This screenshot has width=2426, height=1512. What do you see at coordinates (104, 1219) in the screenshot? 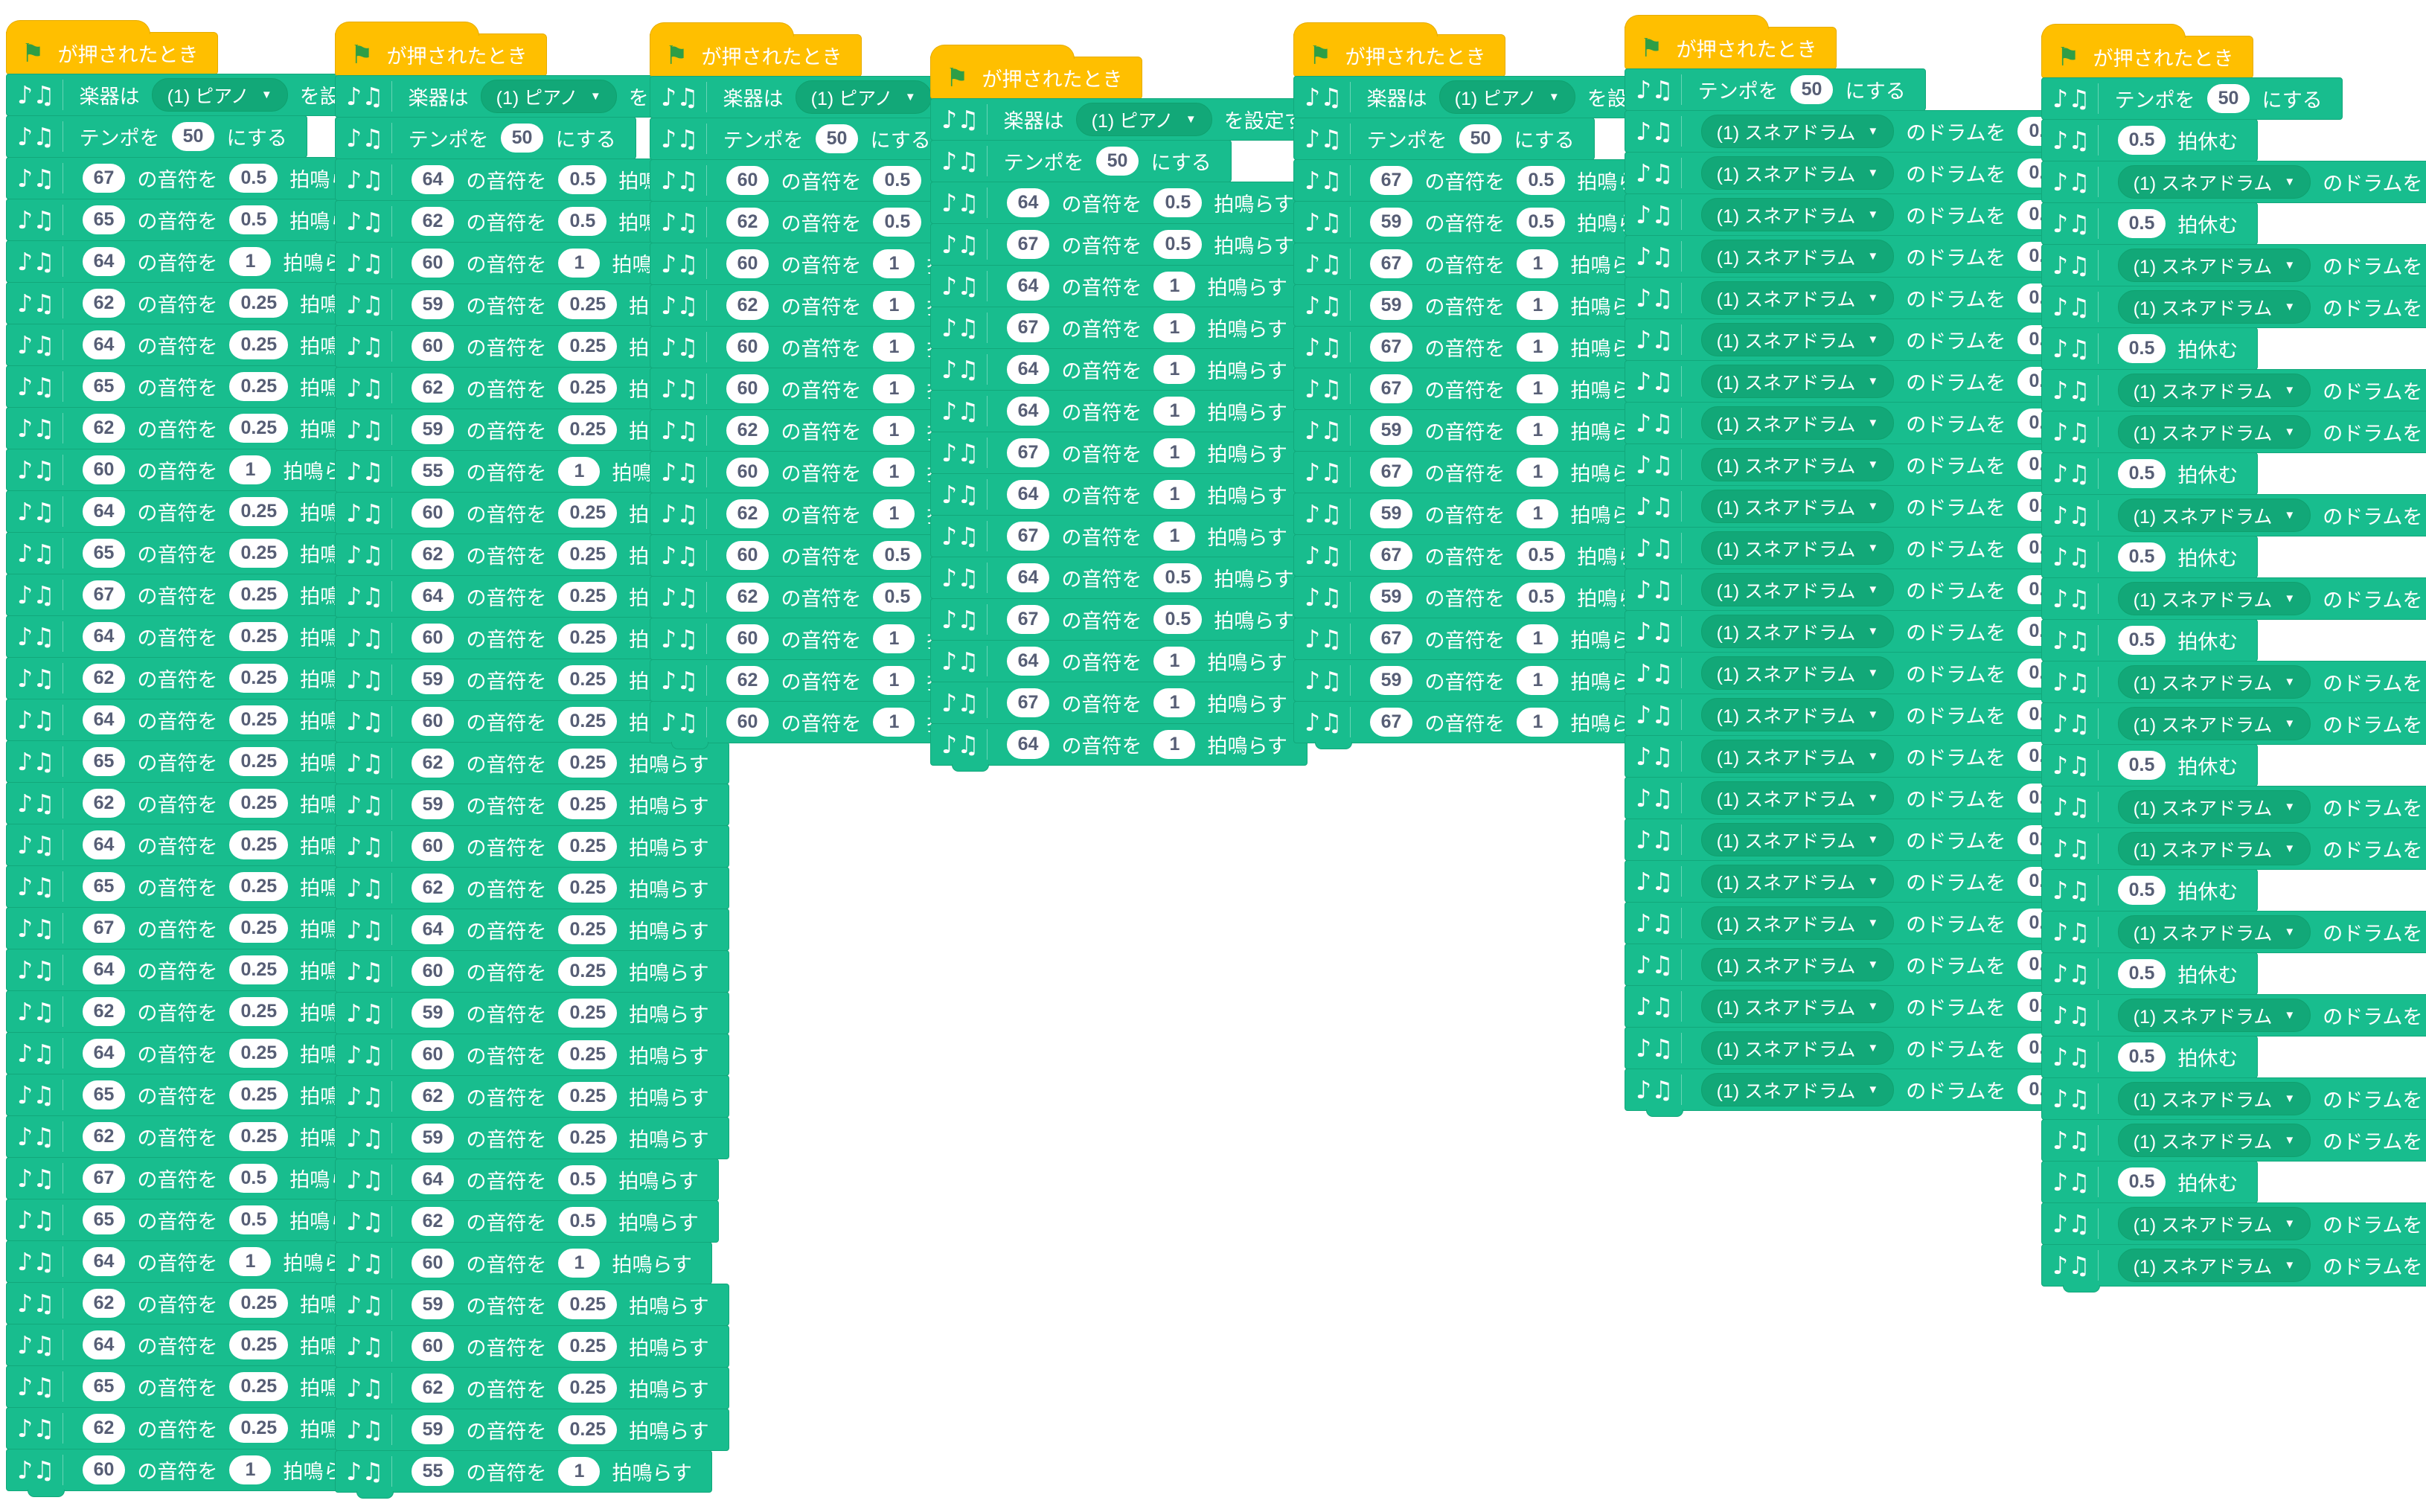
I see `note-pitch-input: 65` at bounding box center [104, 1219].